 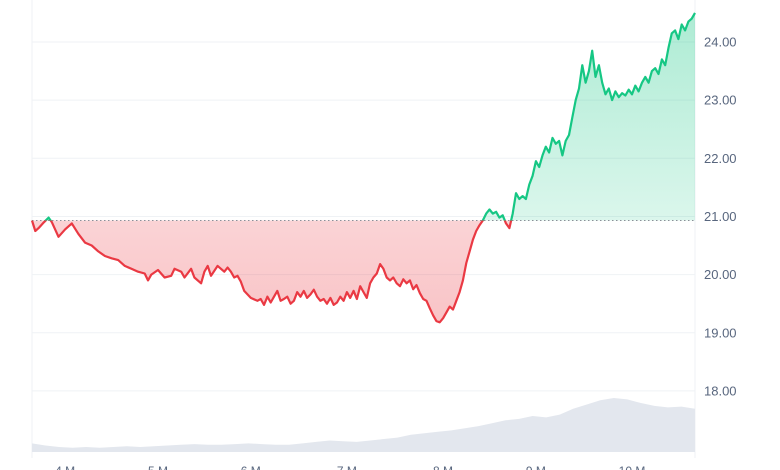 What do you see at coordinates (720, 274) in the screenshot?
I see `y-tick-label: 20.00` at bounding box center [720, 274].